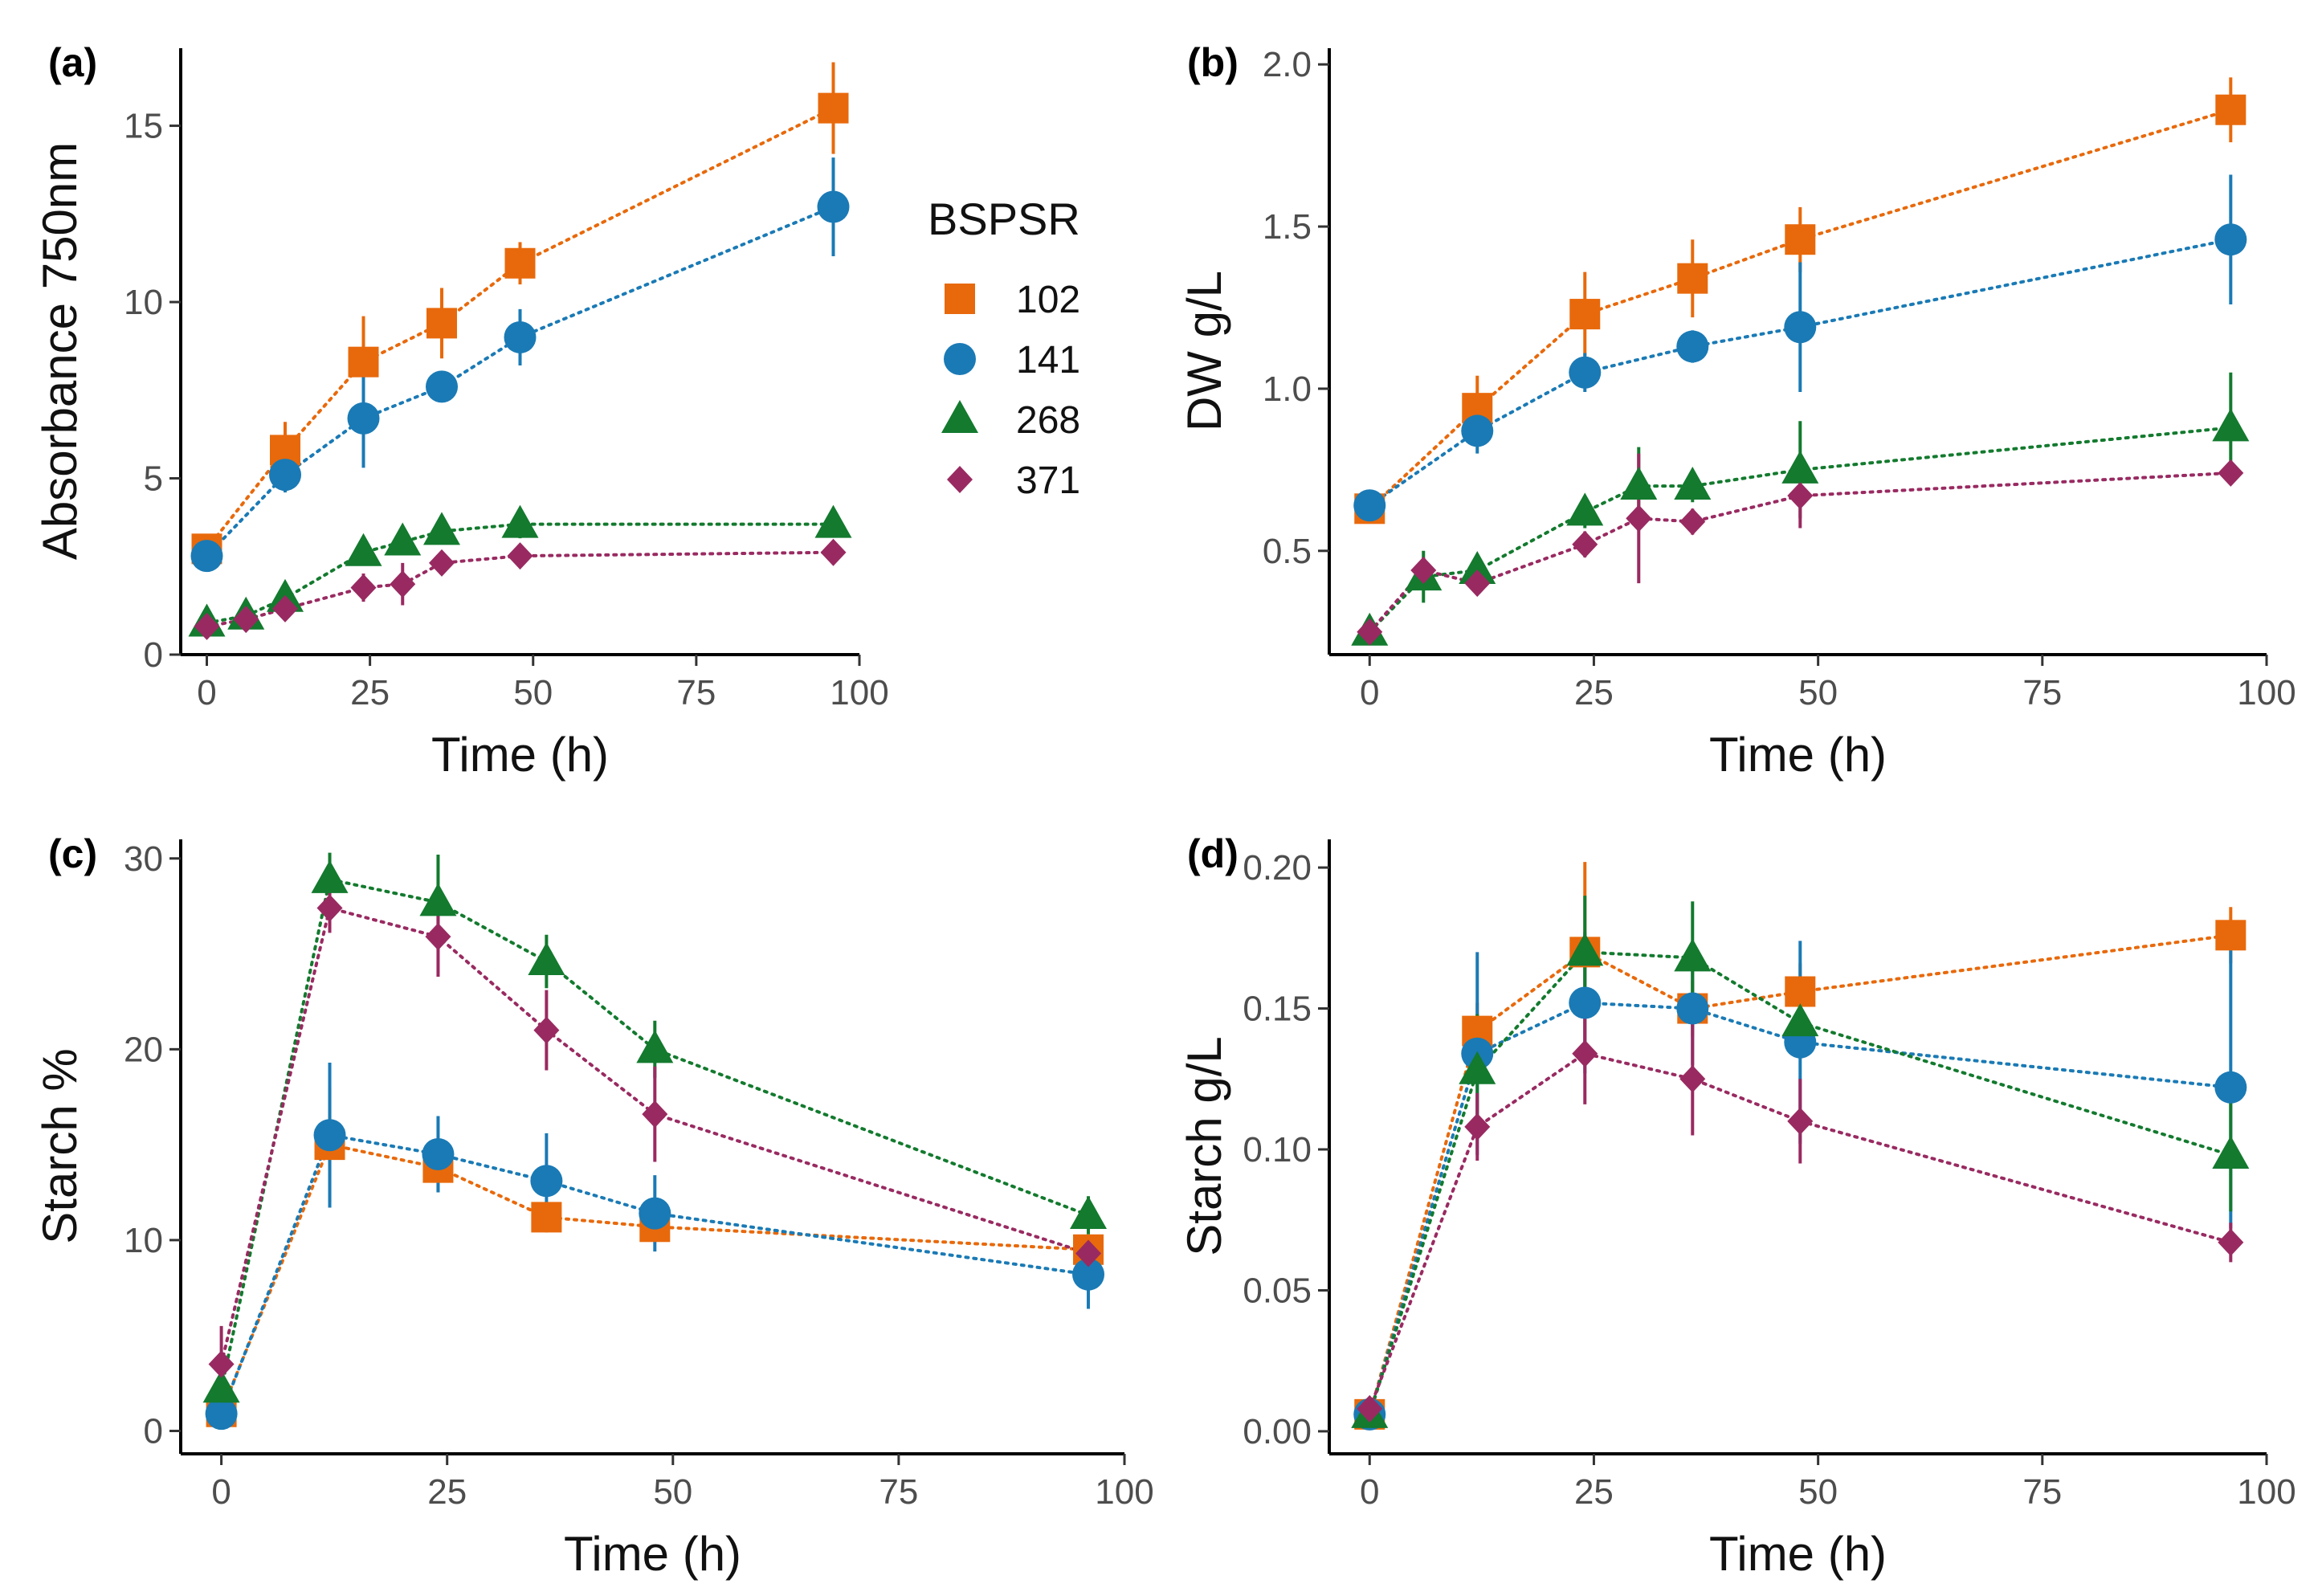 The image size is (2322, 1596). Describe the element at coordinates (153, 655) in the screenshot. I see `y-tick-label: 0` at that location.